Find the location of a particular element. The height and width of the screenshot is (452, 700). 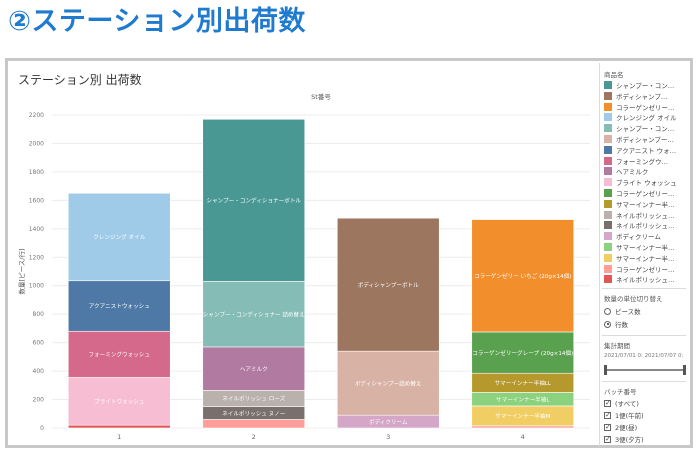

batch-all-checkbox: ✓ (すべて) is located at coordinates (621, 403).